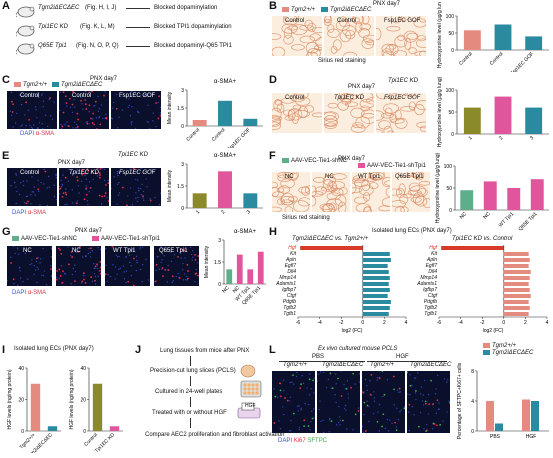  Describe the element at coordinates (440, 35) in the screenshot. I see `y-axis-label: Hydroxyproline level (μg/g lung)` at that location.